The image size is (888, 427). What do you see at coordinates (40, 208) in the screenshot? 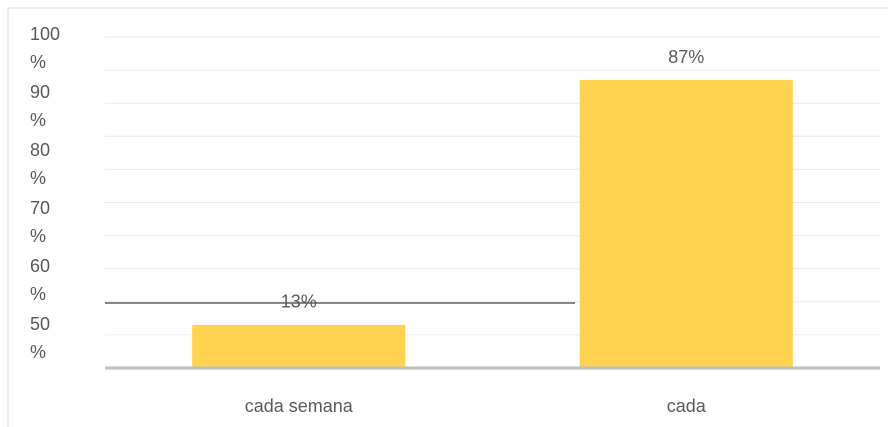
I see `y-tick-label: 70` at bounding box center [40, 208].